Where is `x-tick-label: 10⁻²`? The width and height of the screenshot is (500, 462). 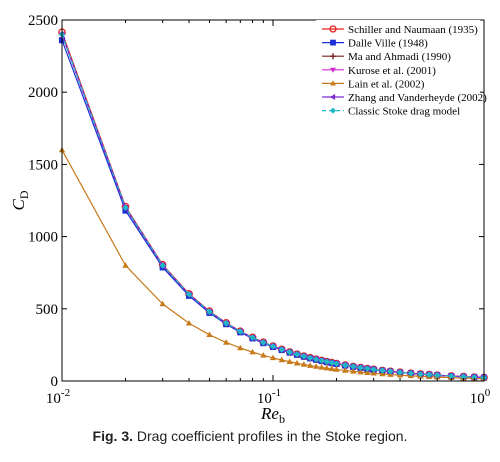 x-tick-label: 10⁻² is located at coordinates (58, 397).